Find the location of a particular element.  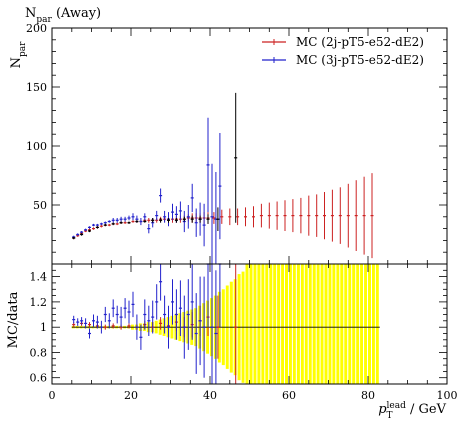

main-y-tick-label: 200 is located at coordinates (36, 28).